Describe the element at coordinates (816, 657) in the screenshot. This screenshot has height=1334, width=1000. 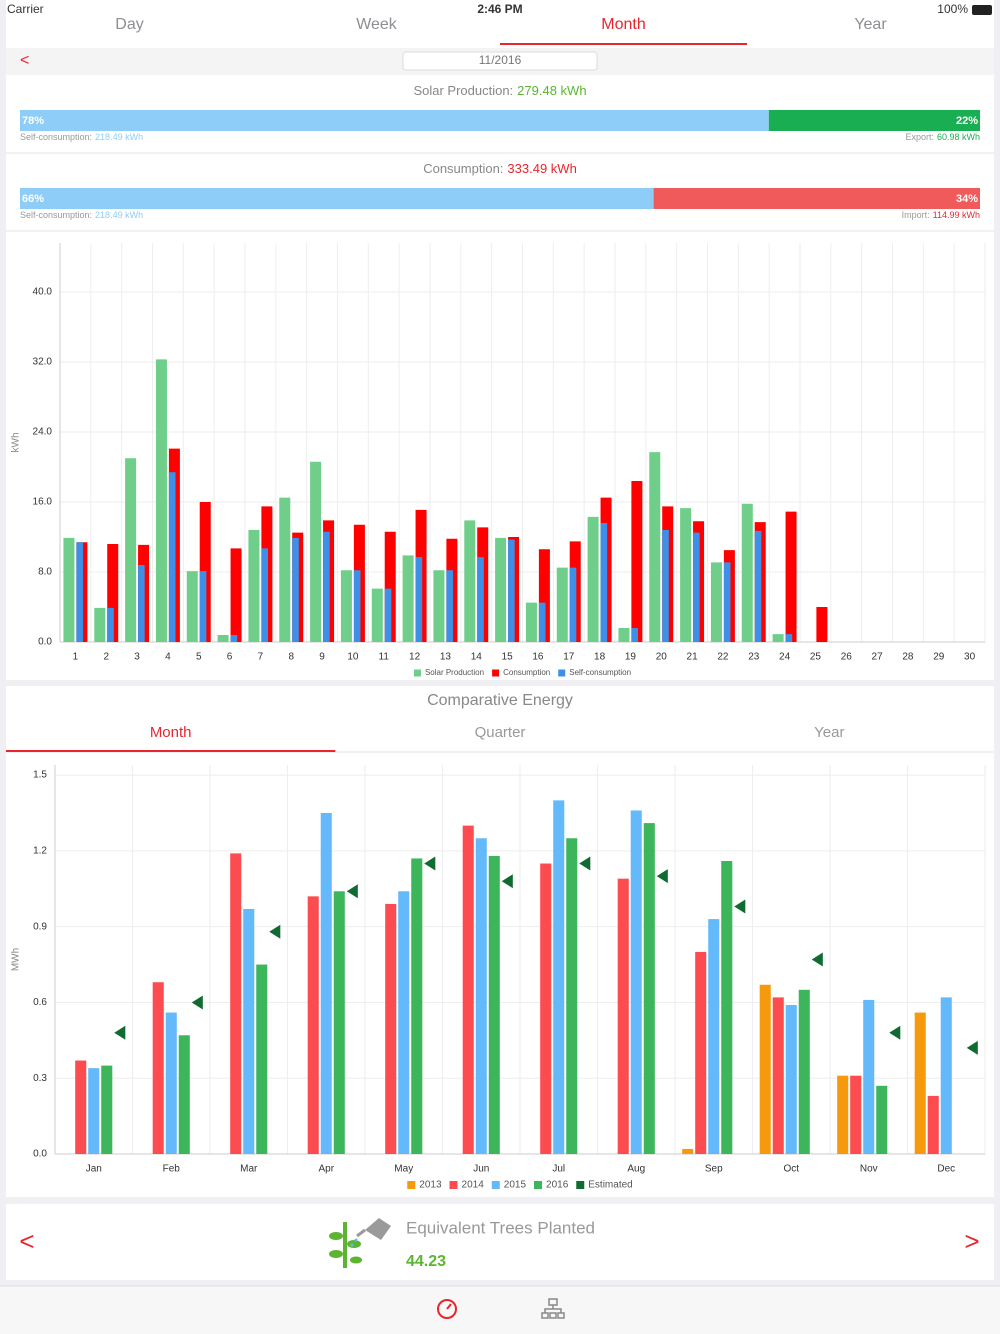
I see `x-tick-label: 25` at that location.